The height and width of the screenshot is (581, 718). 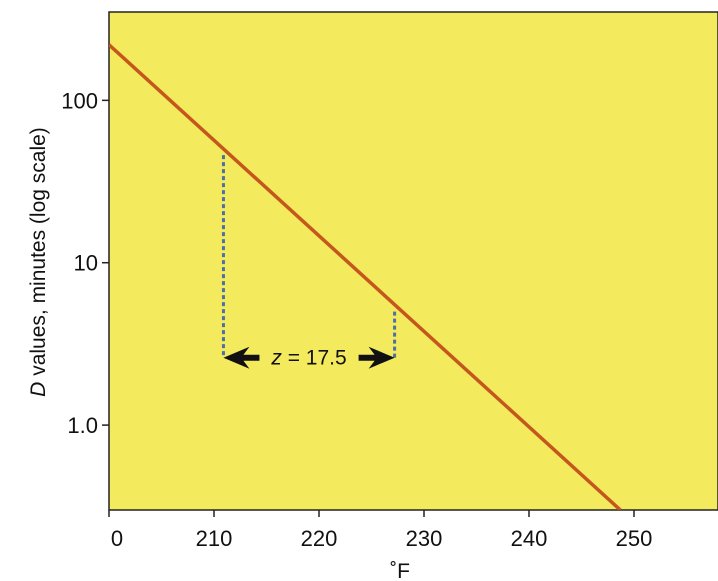 I want to click on x-tick-label: 220, so click(x=319, y=538).